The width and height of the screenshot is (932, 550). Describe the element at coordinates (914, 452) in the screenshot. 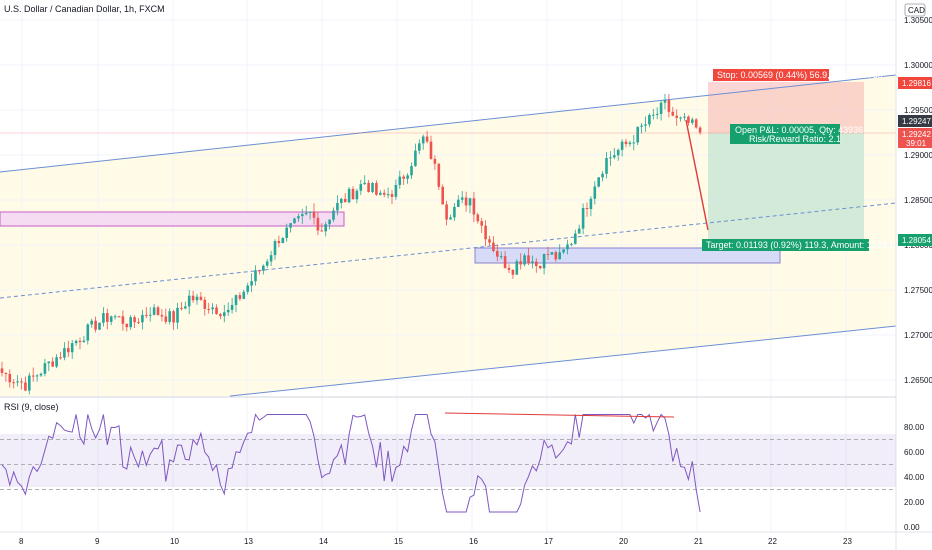

I see `rsi-tick: 60.00` at that location.